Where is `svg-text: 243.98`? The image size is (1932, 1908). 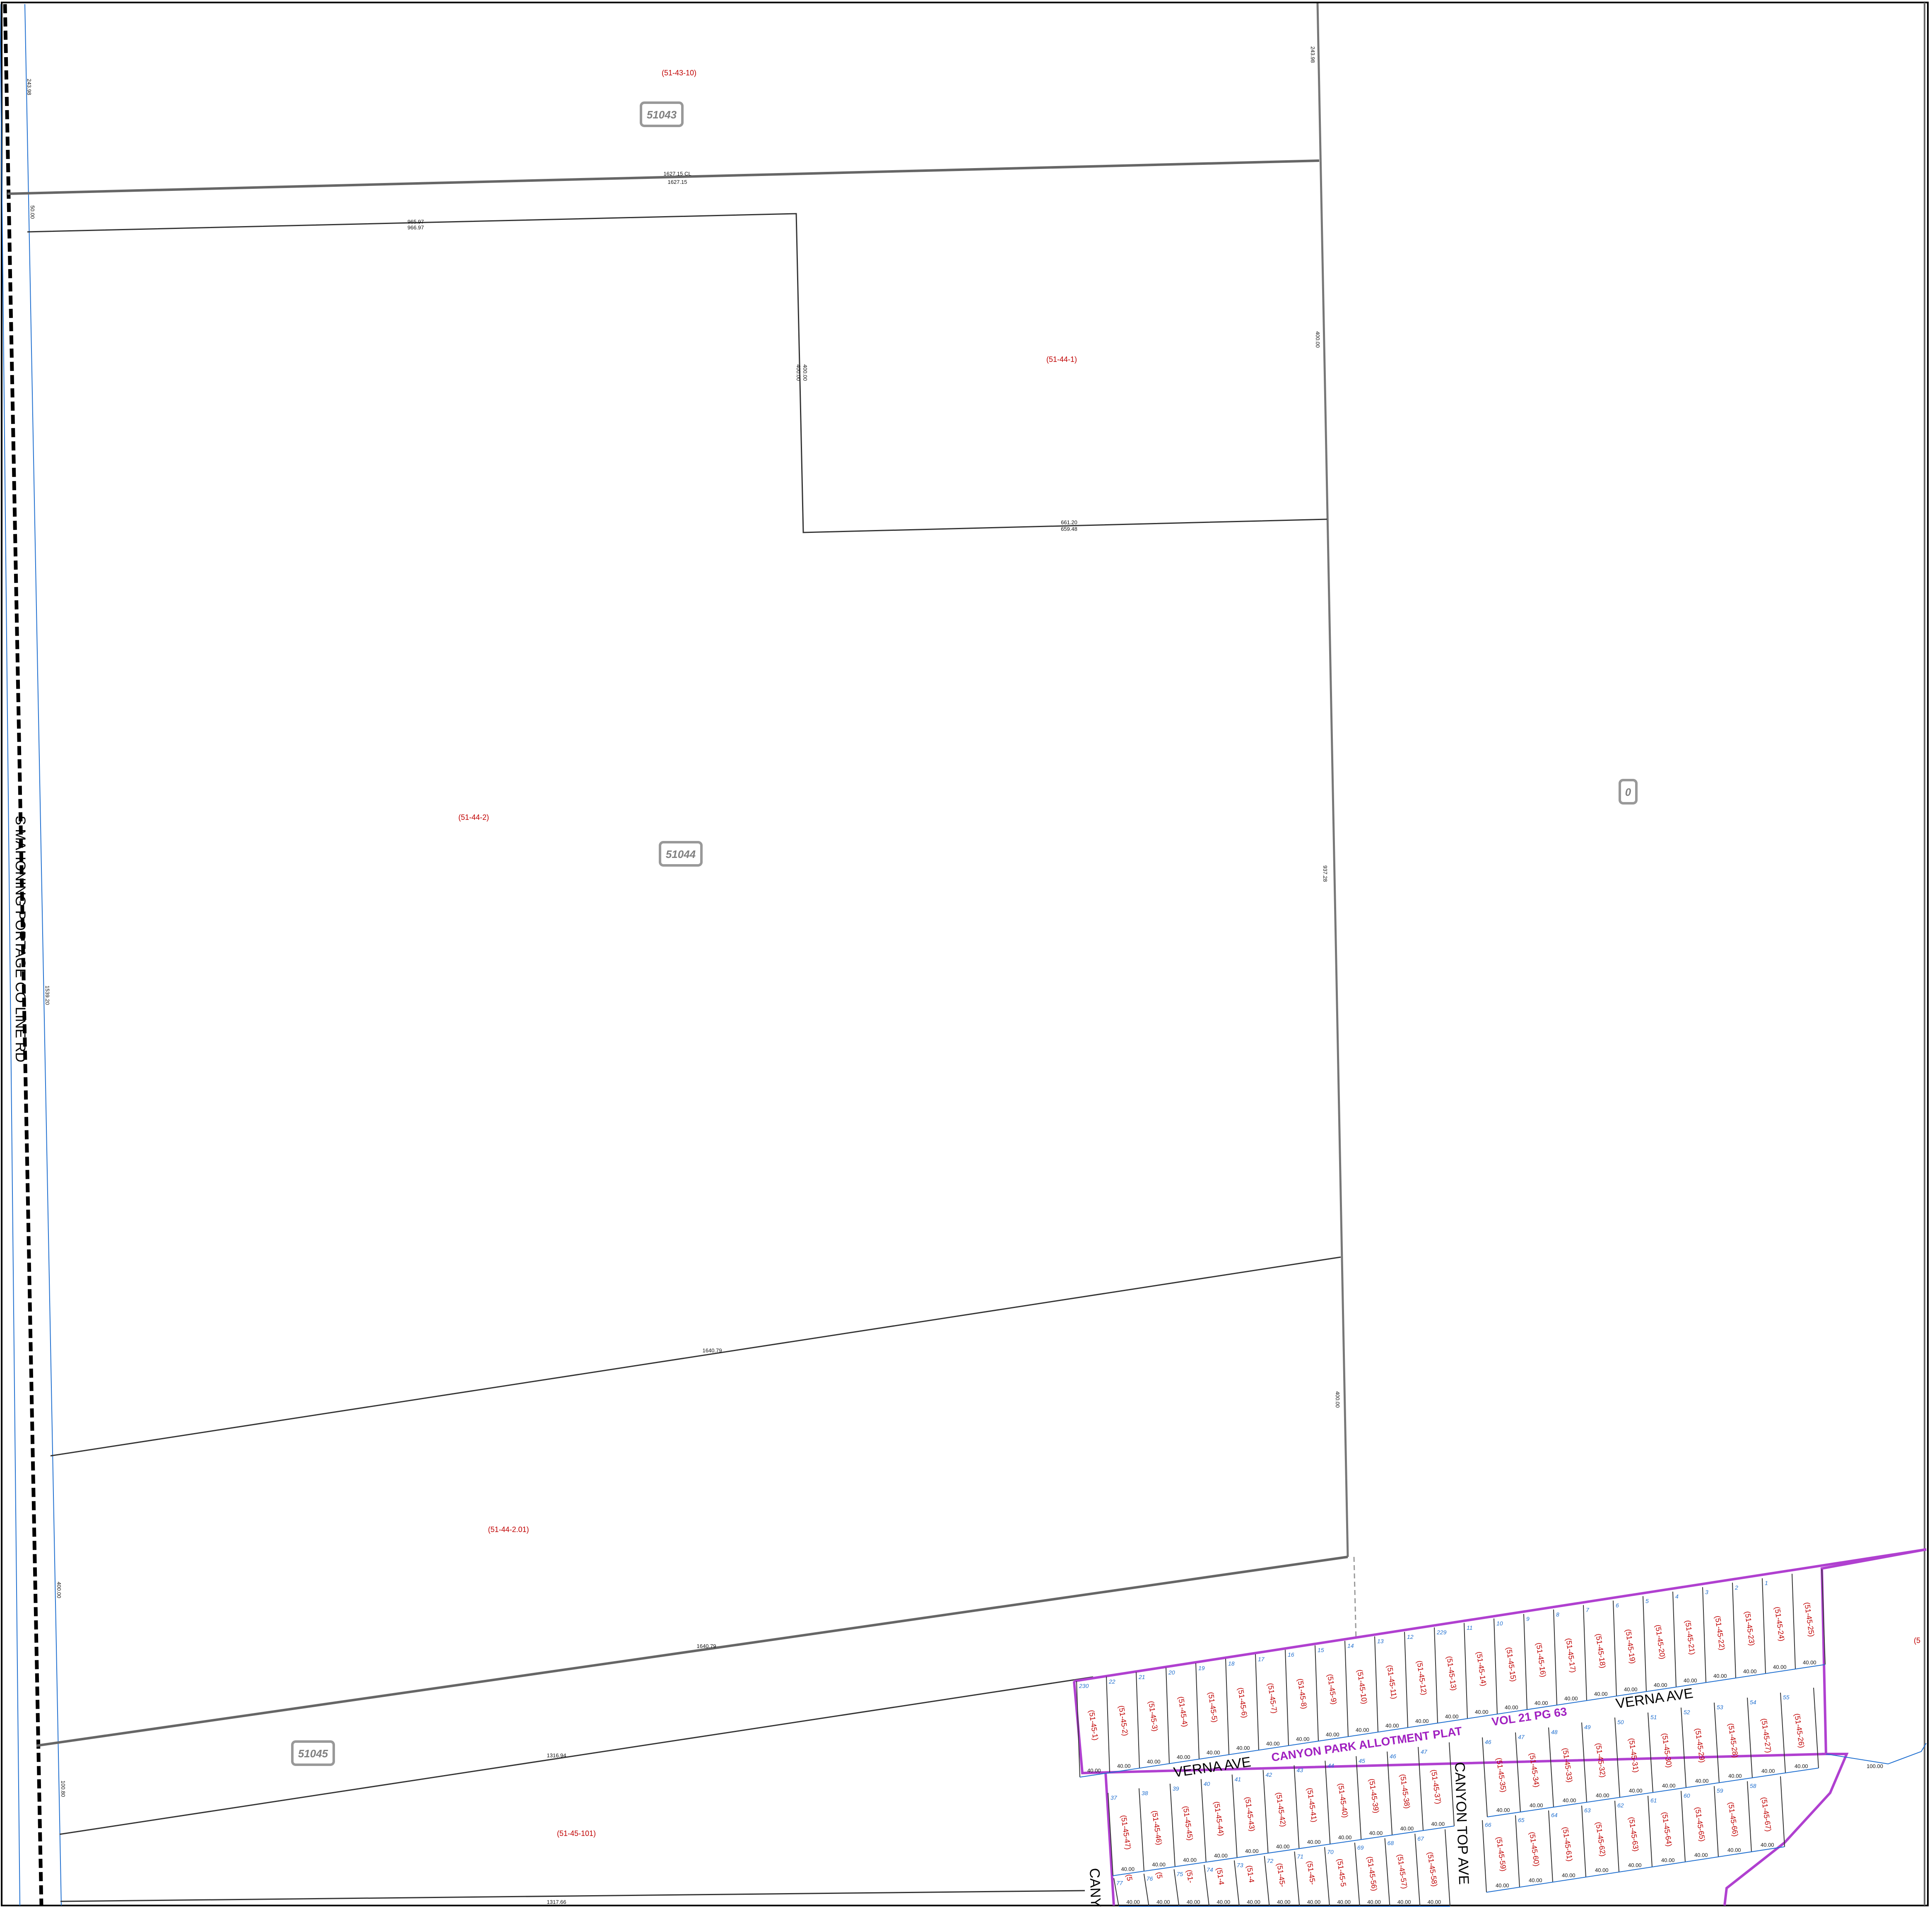 svg-text: 243.98 is located at coordinates (1313, 54).